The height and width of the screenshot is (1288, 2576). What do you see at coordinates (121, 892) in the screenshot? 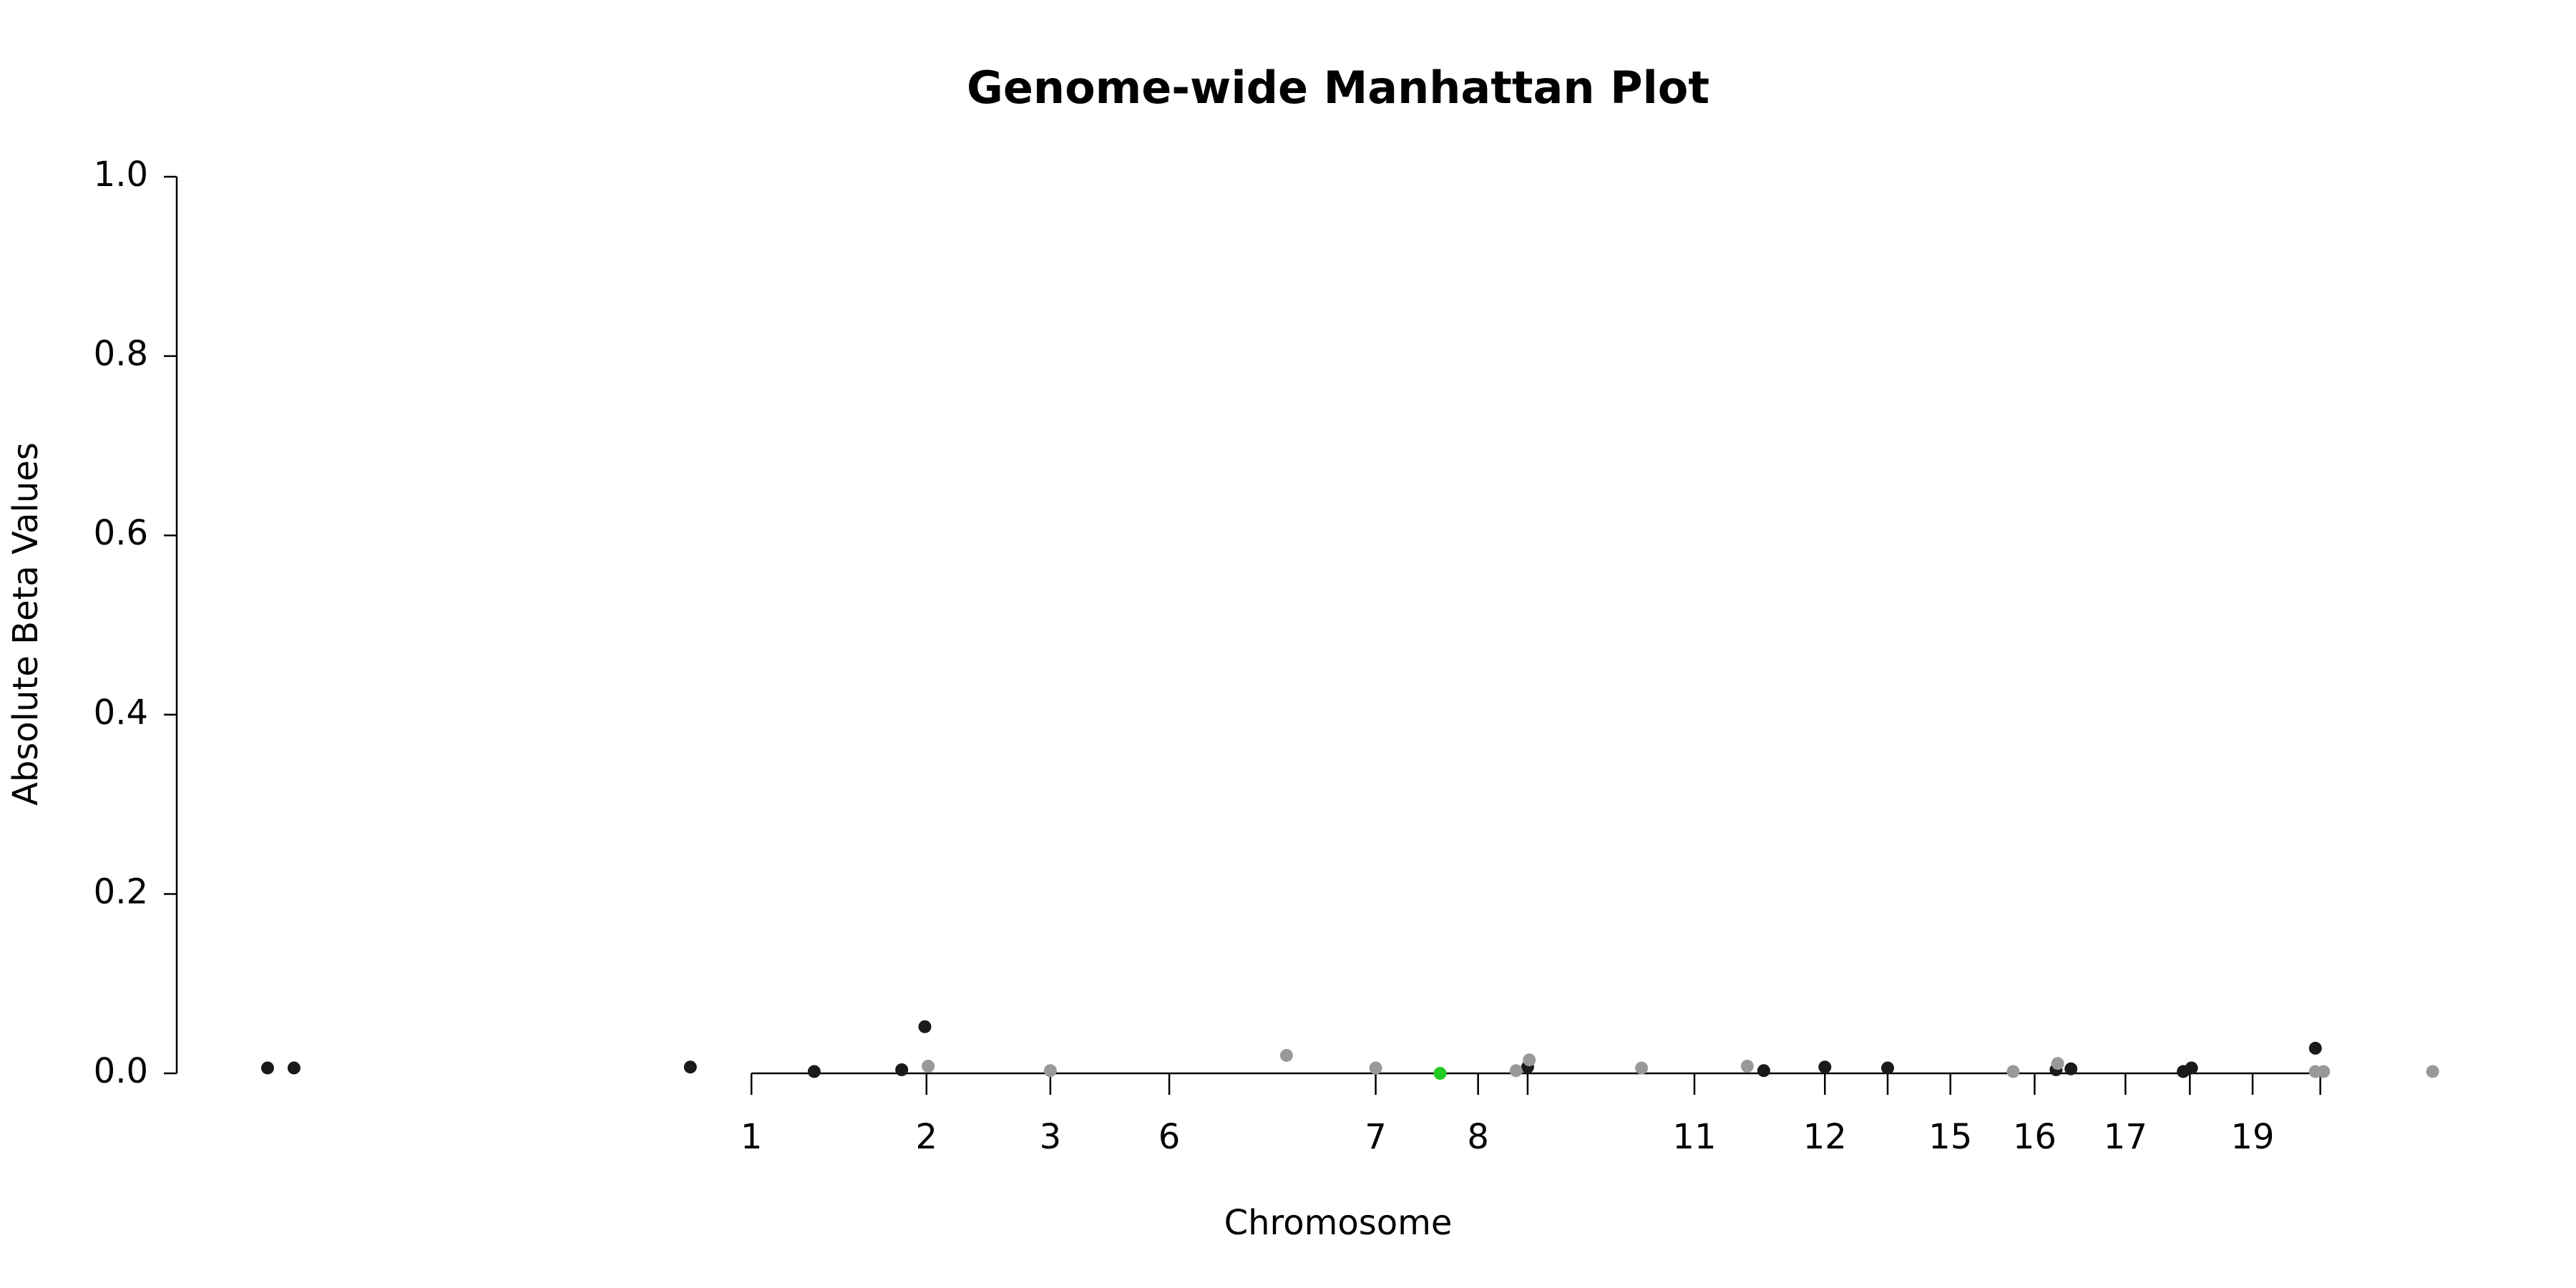
I see `y-tick-label: 0.2` at bounding box center [121, 892].